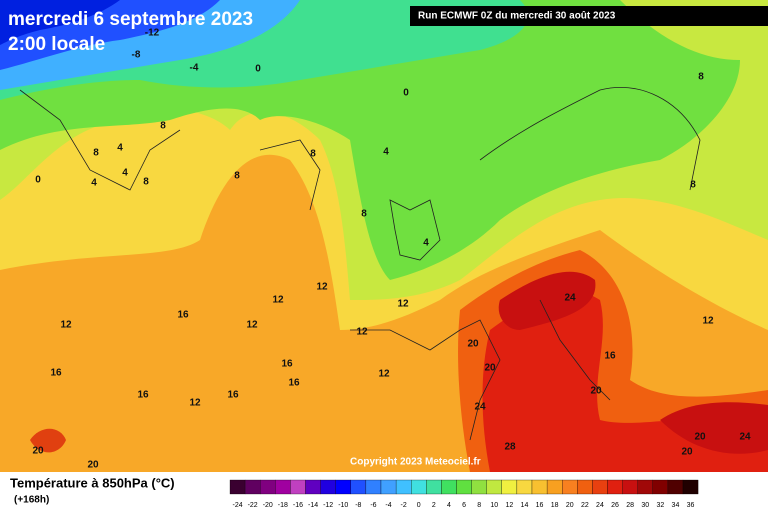 This screenshot has width=768, height=517. I want to click on scale-label: -2, so click(404, 505).